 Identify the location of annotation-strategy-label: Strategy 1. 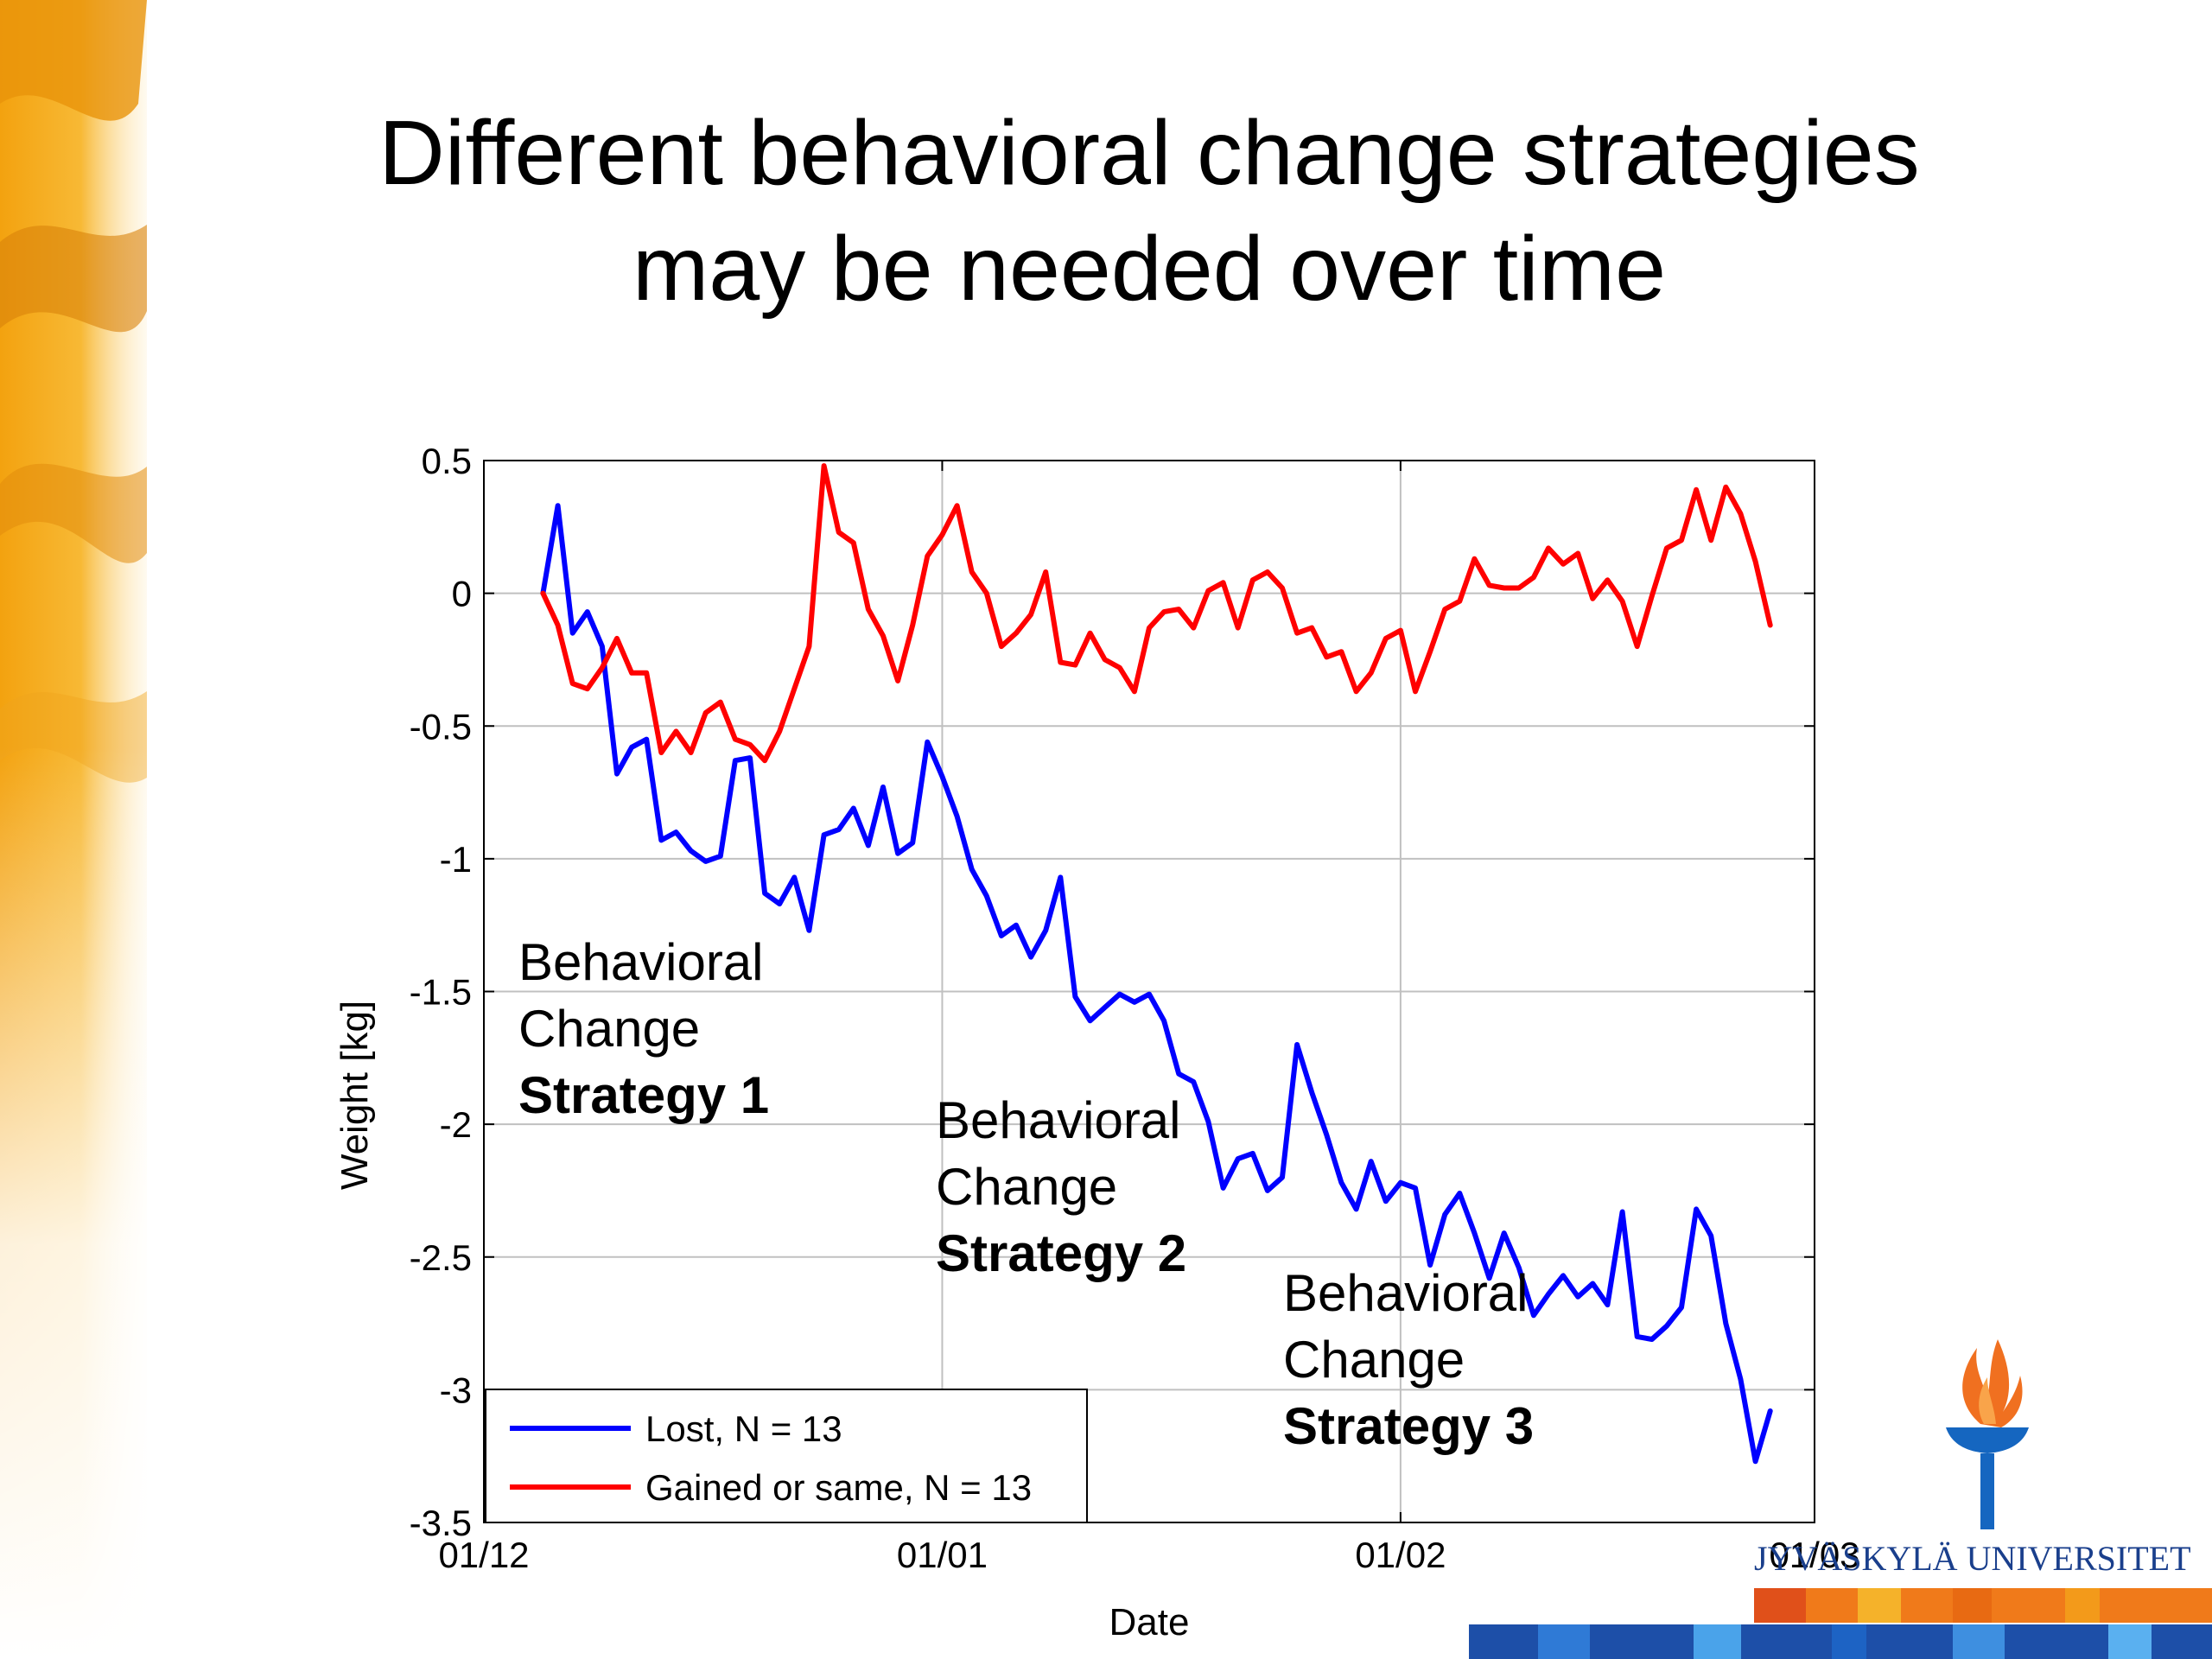
(644, 1095).